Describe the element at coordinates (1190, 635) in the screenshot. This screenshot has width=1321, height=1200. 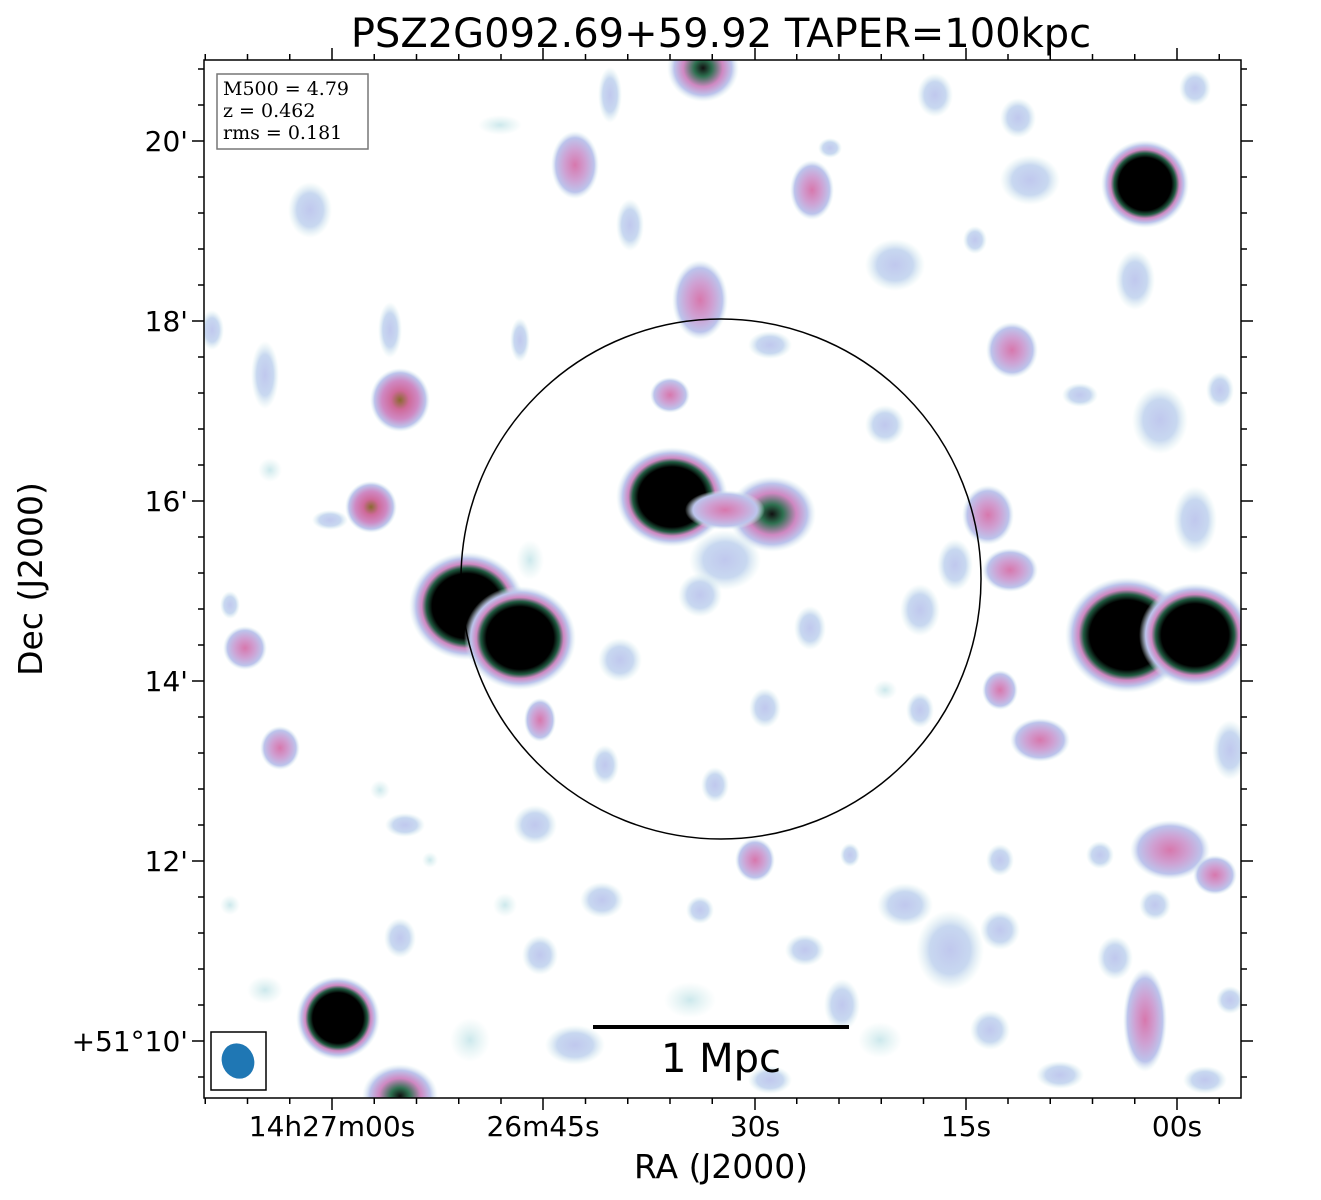
I see `source-right-extended-b` at that location.